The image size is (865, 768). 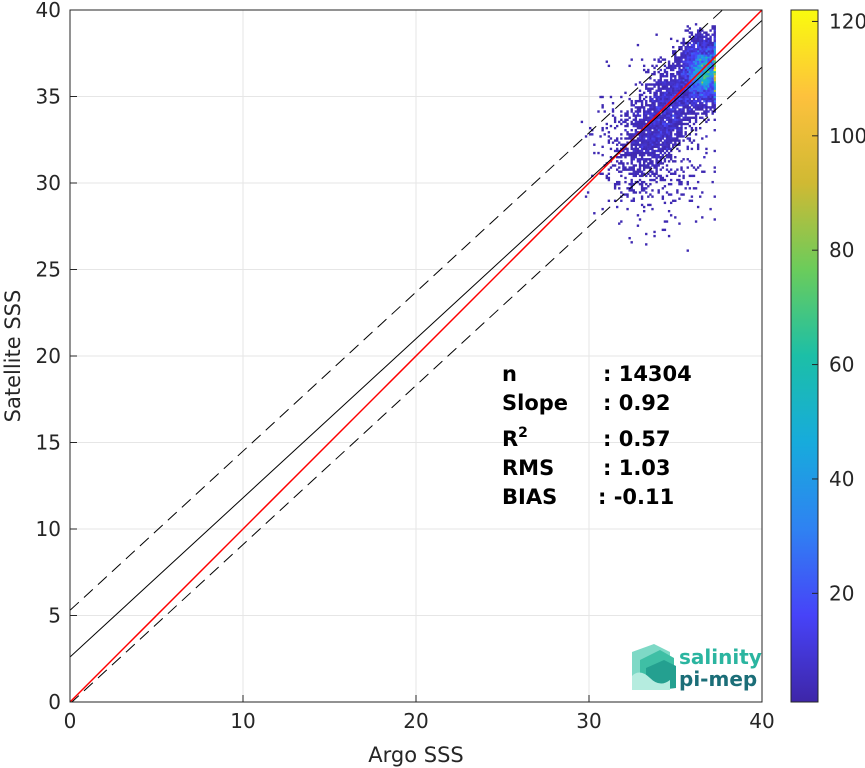 What do you see at coordinates (48, 356) in the screenshot?
I see `y-tick-label: 20` at bounding box center [48, 356].